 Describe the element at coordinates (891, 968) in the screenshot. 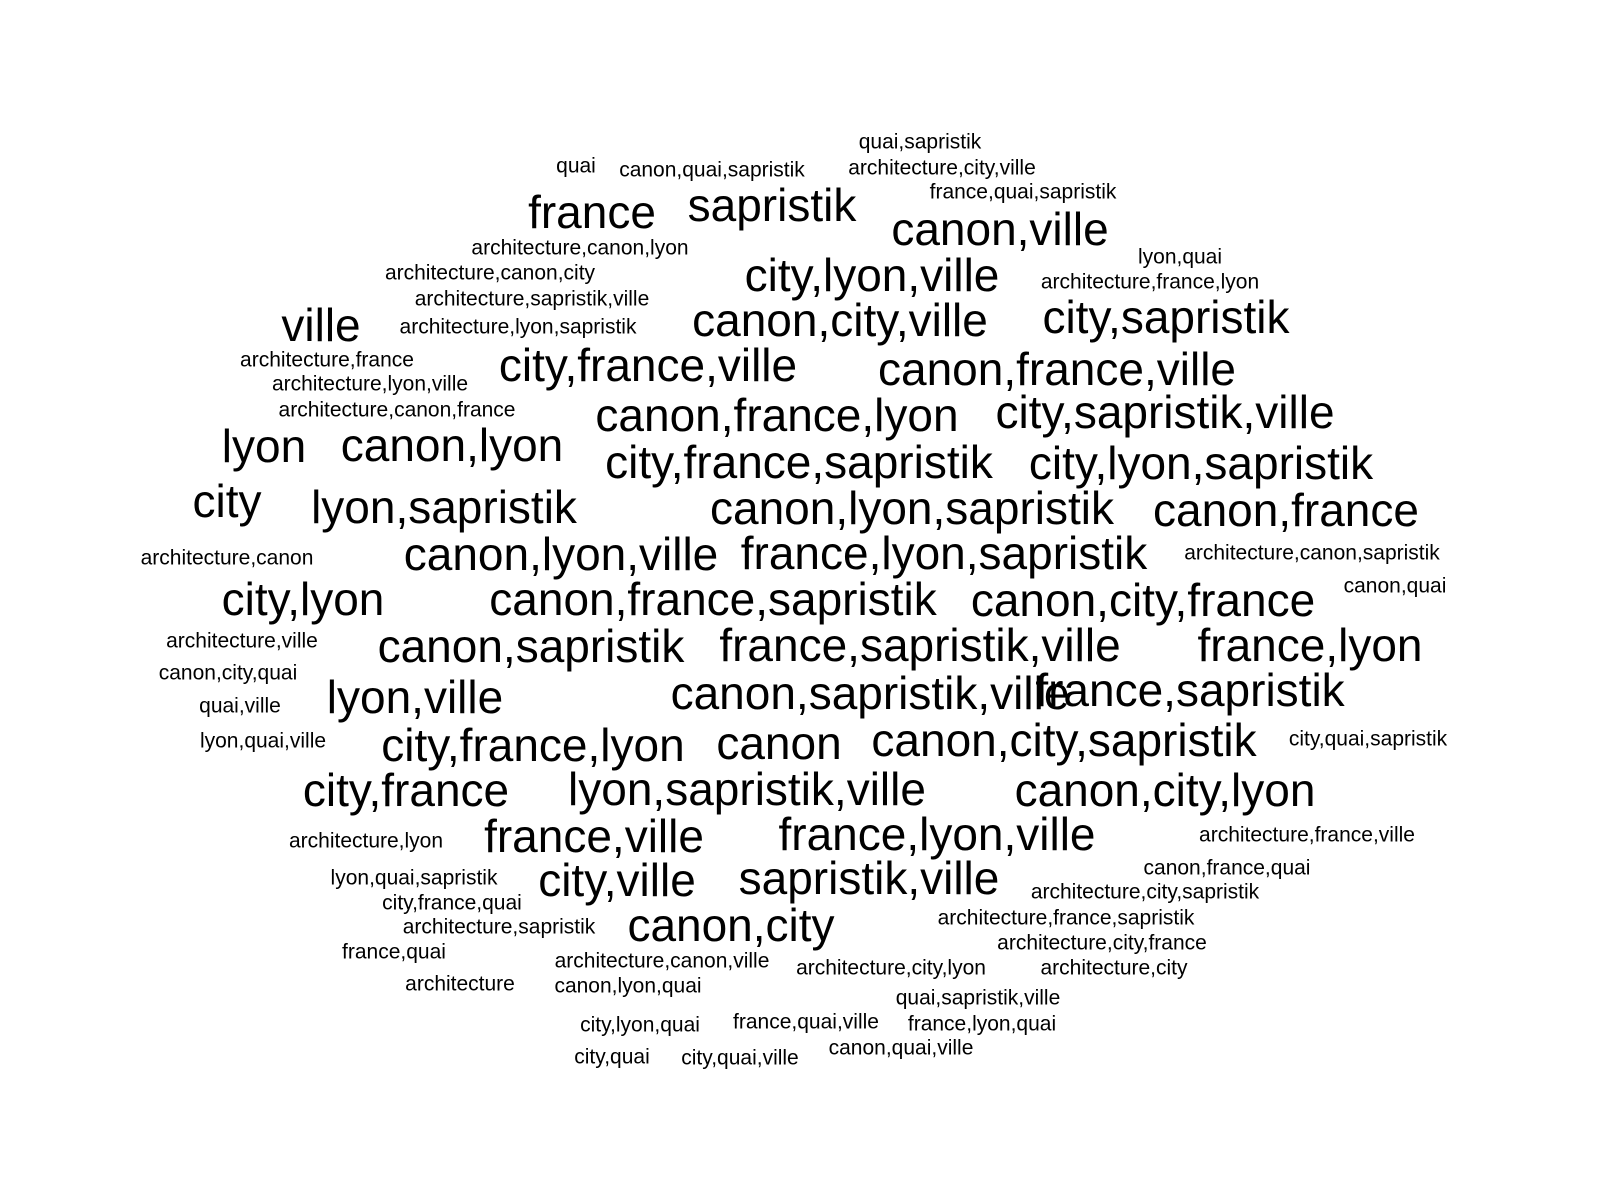

I see `word-architecture-city-lyon: architecture,city,lyon` at that location.